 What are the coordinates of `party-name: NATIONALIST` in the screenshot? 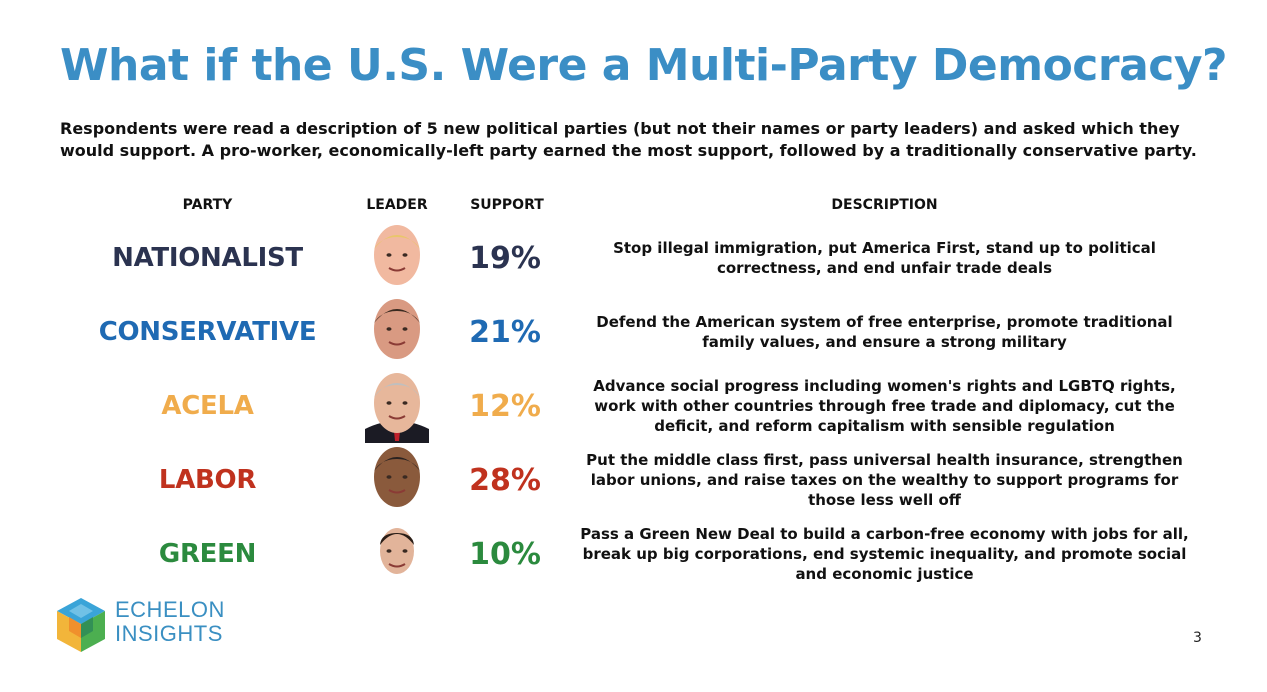 It's located at (207, 258).